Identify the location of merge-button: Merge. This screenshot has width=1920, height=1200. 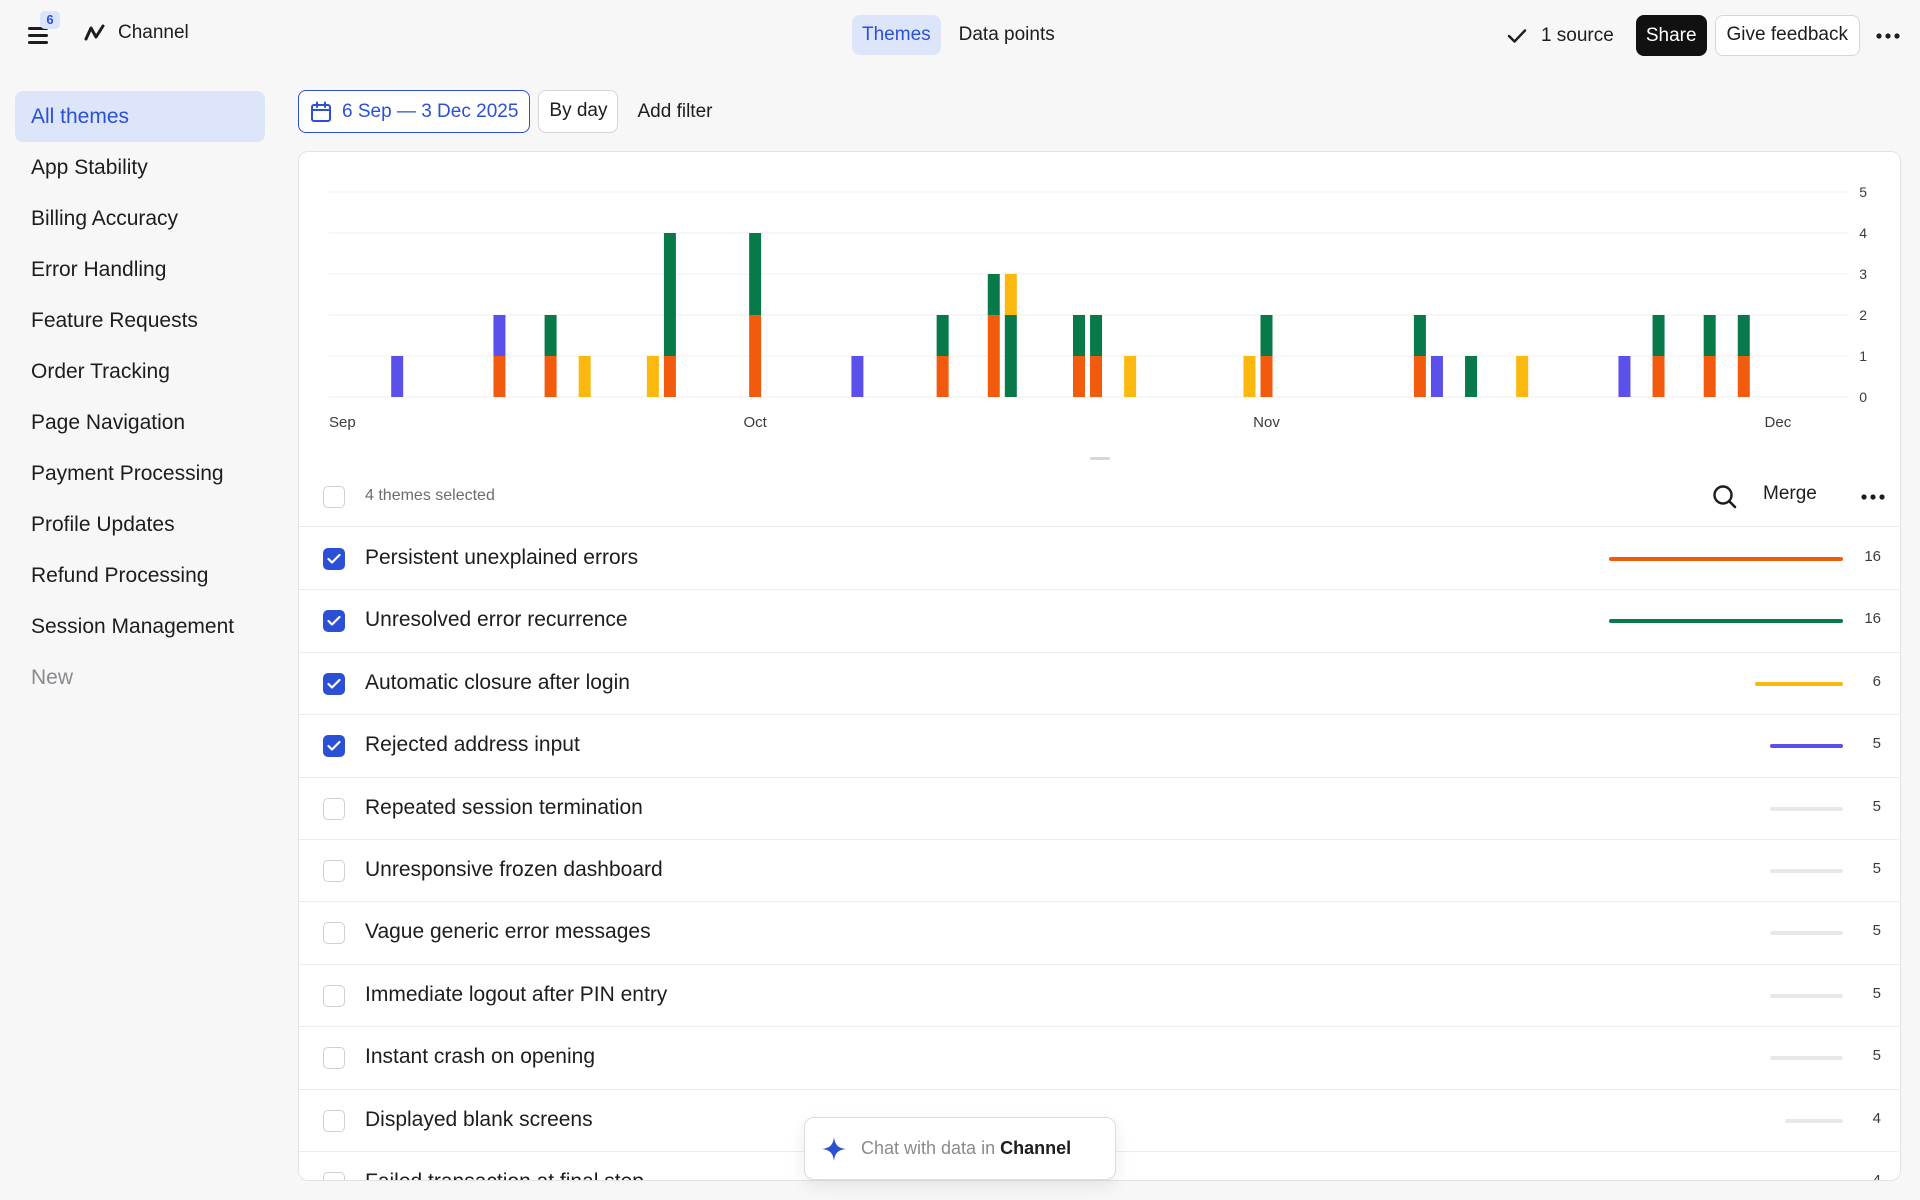
(1790, 493).